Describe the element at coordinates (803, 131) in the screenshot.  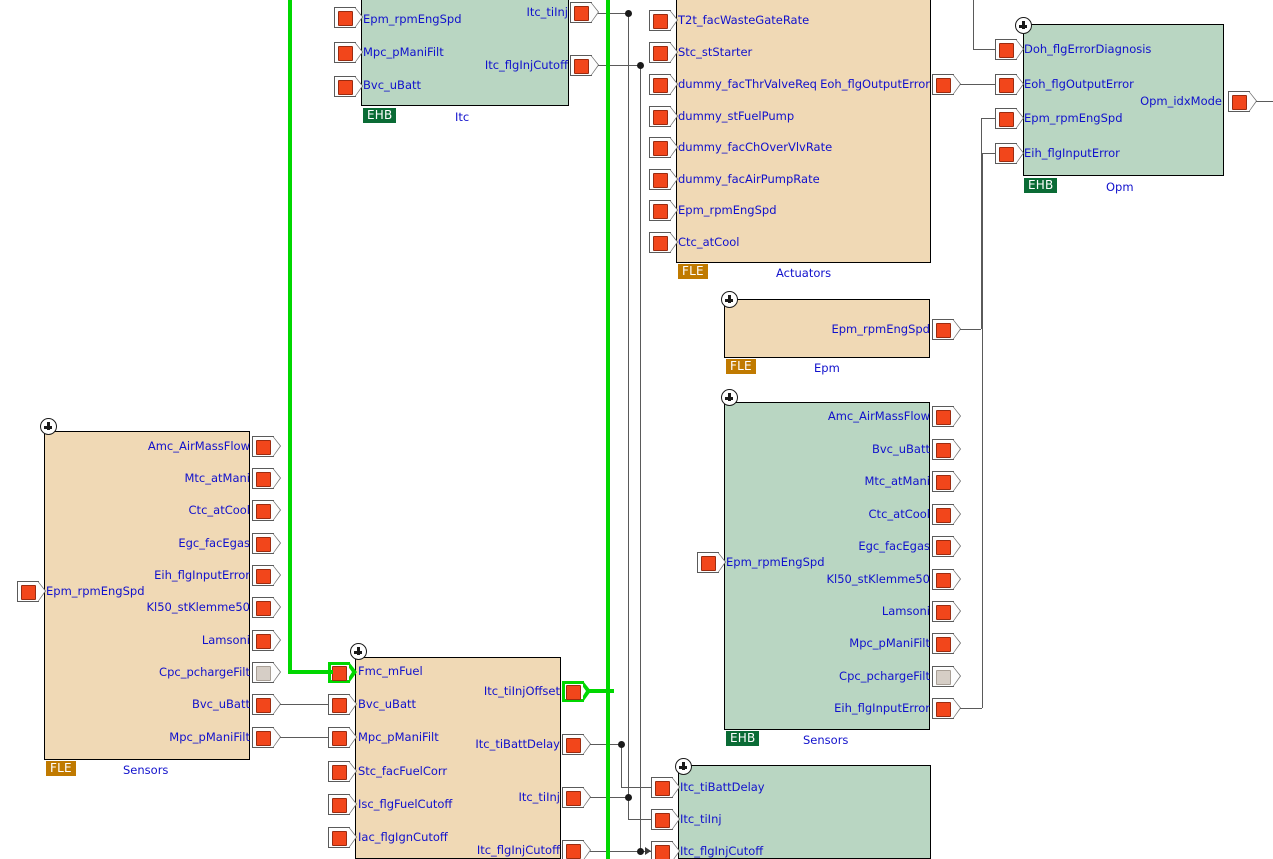
I see `block-actuators` at that location.